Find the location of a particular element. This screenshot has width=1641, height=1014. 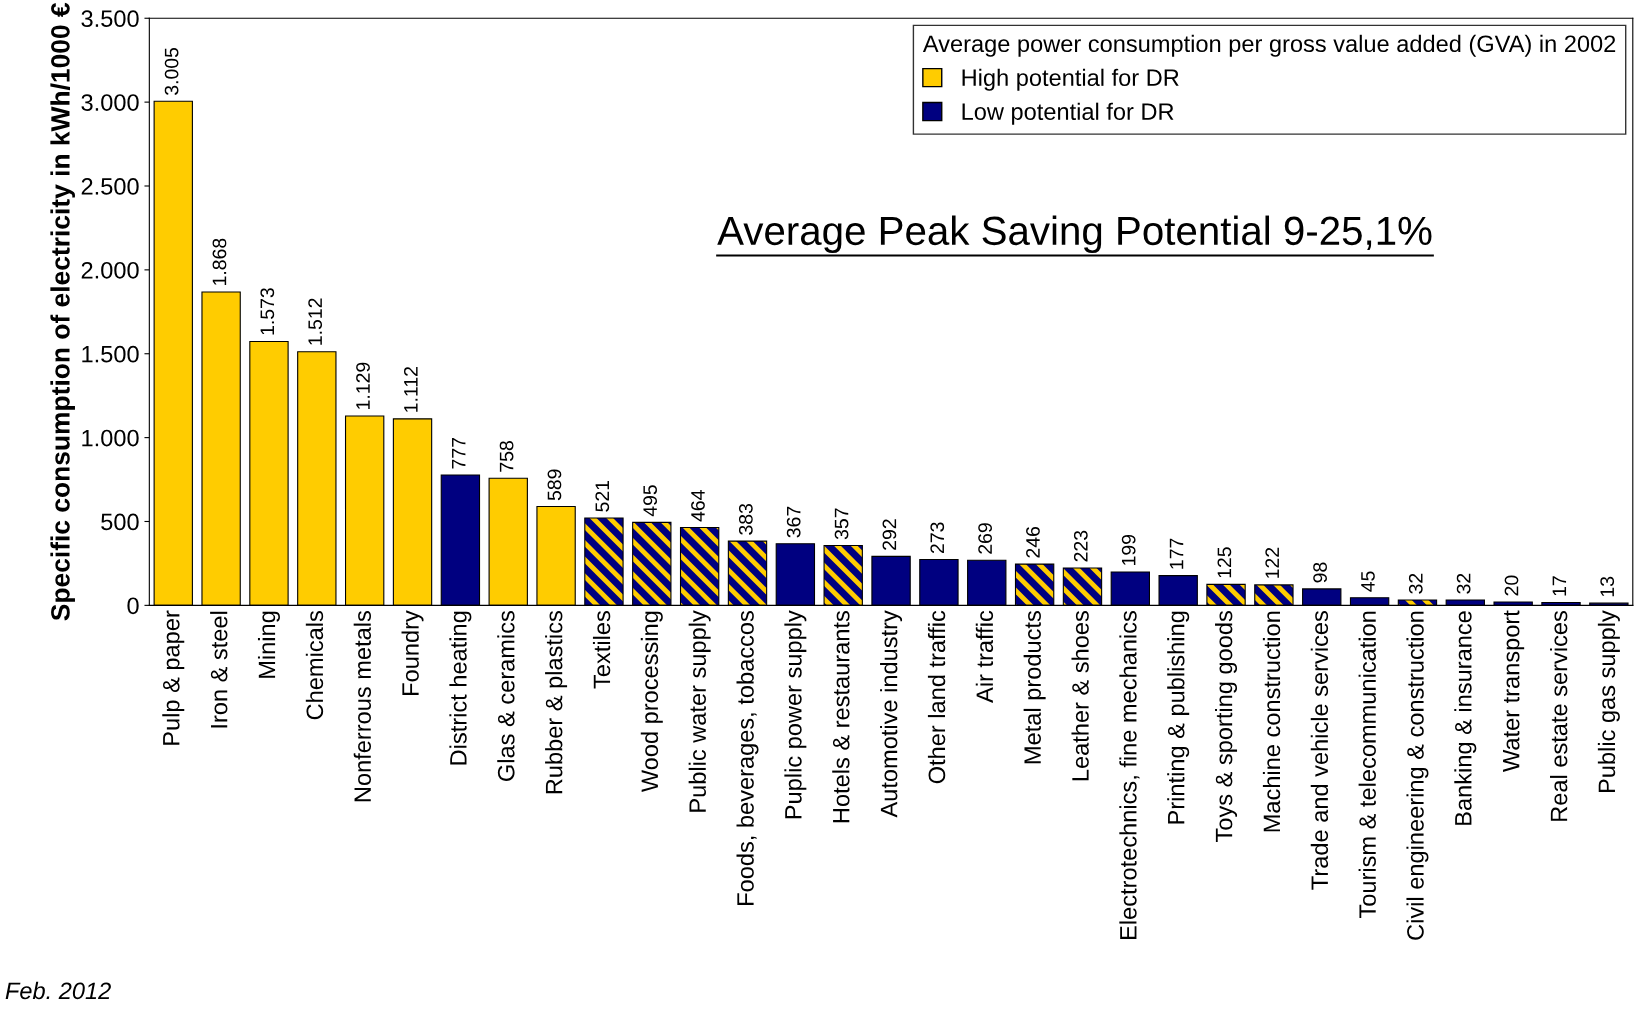

data-label: 17 is located at coordinates (1559, 586).